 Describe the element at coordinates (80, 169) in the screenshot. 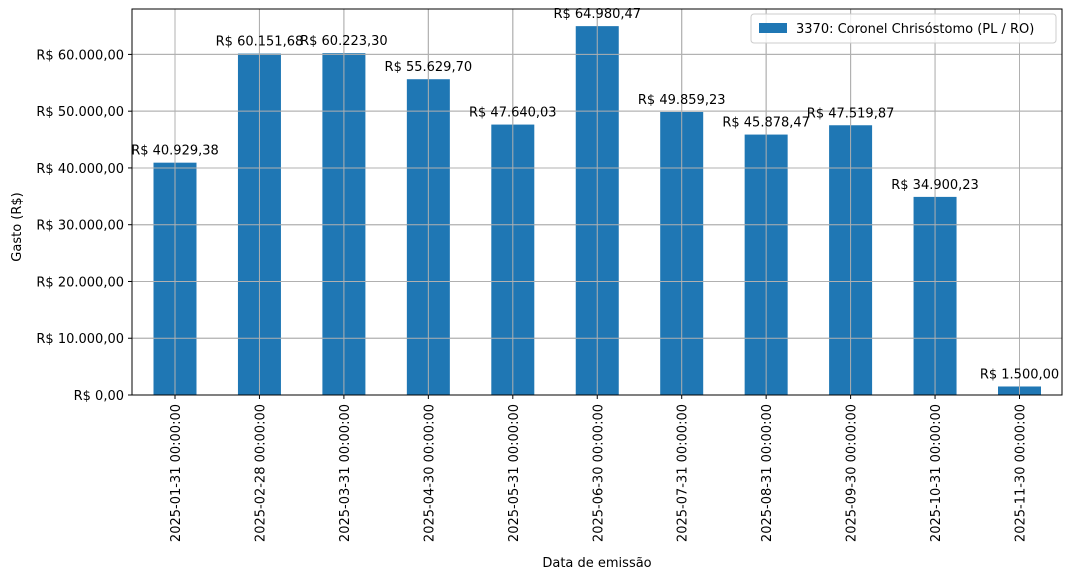

I see `y-tick-label: R$ 40.000,00` at that location.